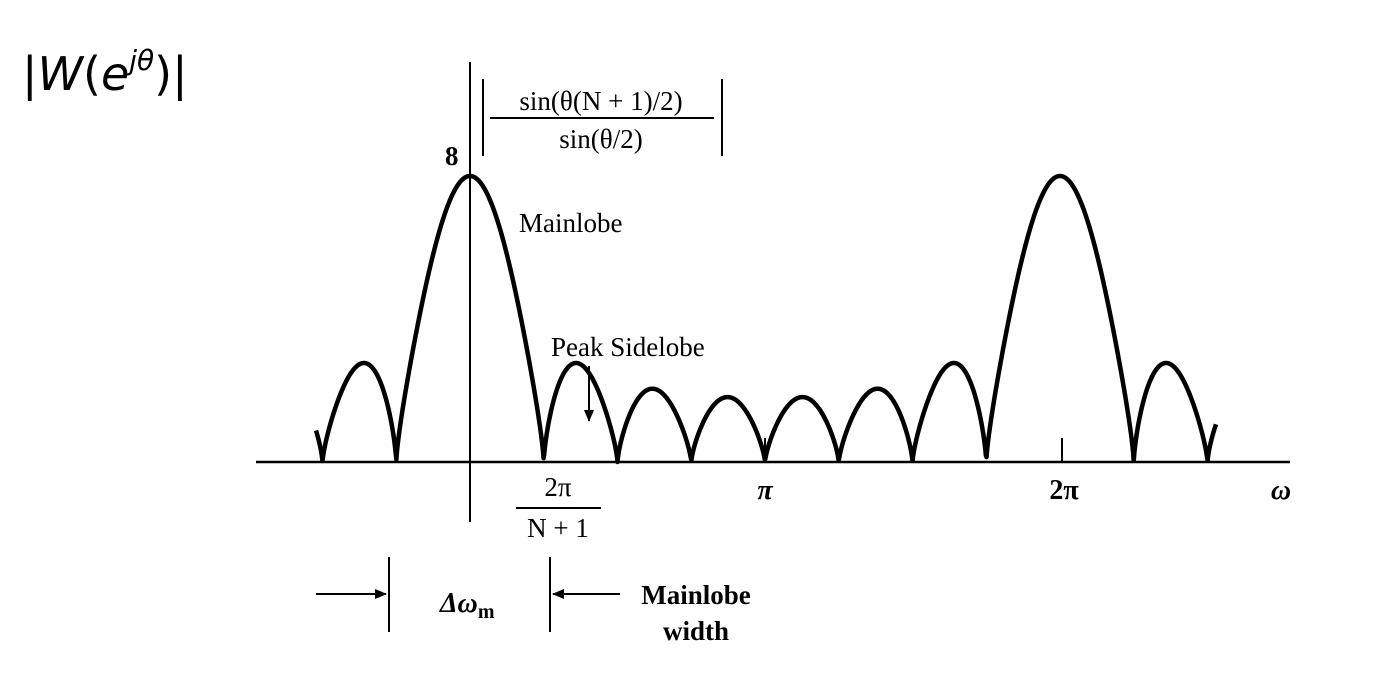 This screenshot has height=688, width=1394. What do you see at coordinates (61, 74) in the screenshot?
I see `w-symbol: W` at bounding box center [61, 74].